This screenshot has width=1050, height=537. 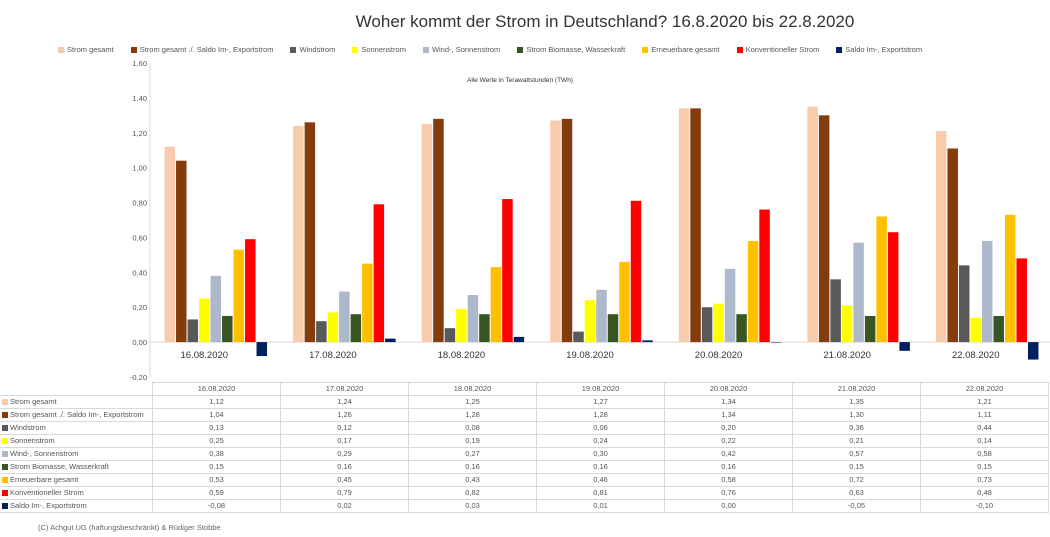 What do you see at coordinates (600, 441) in the screenshot?
I see `table-cell: 0,24` at bounding box center [600, 441].